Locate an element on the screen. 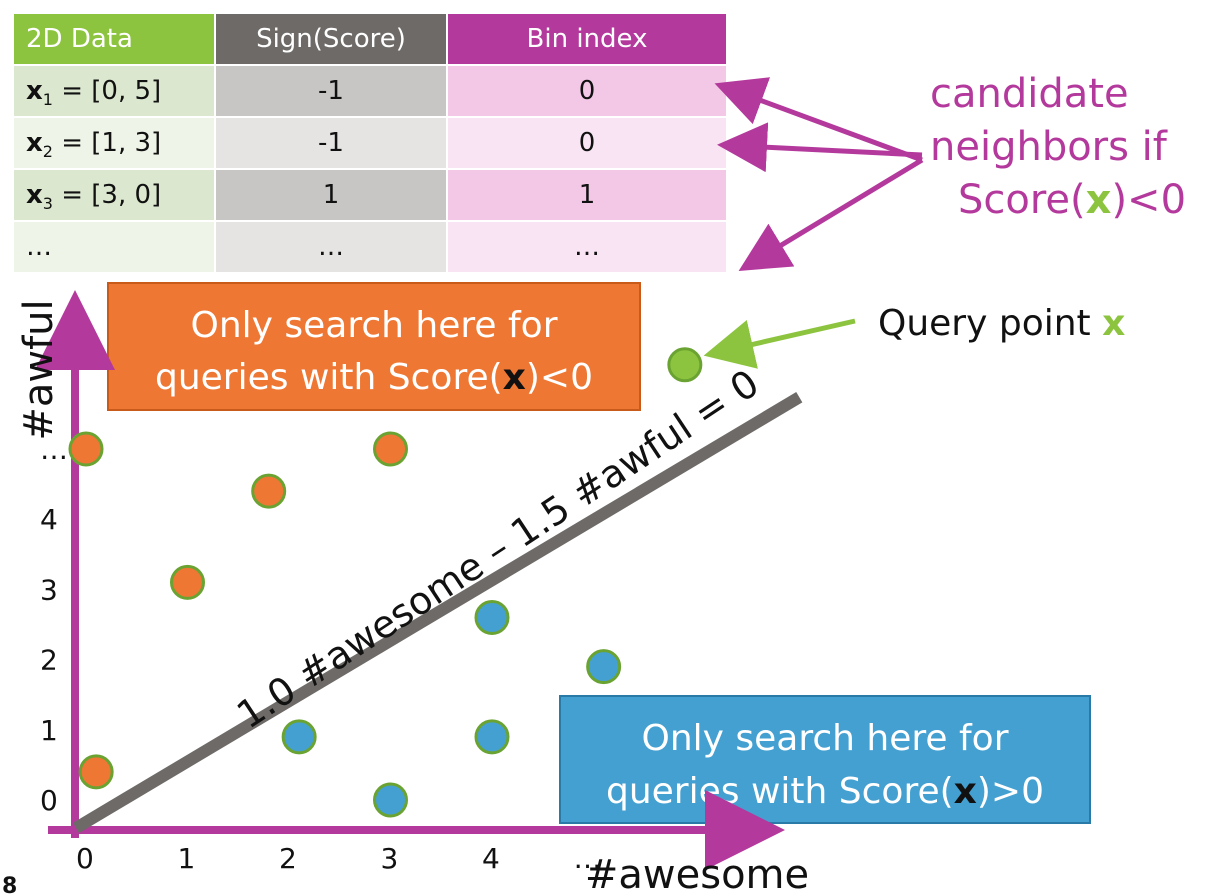 Image resolution: width=1210 pixels, height=896 pixels. table-cell-data: x2 = [1, 3] is located at coordinates (114, 143).